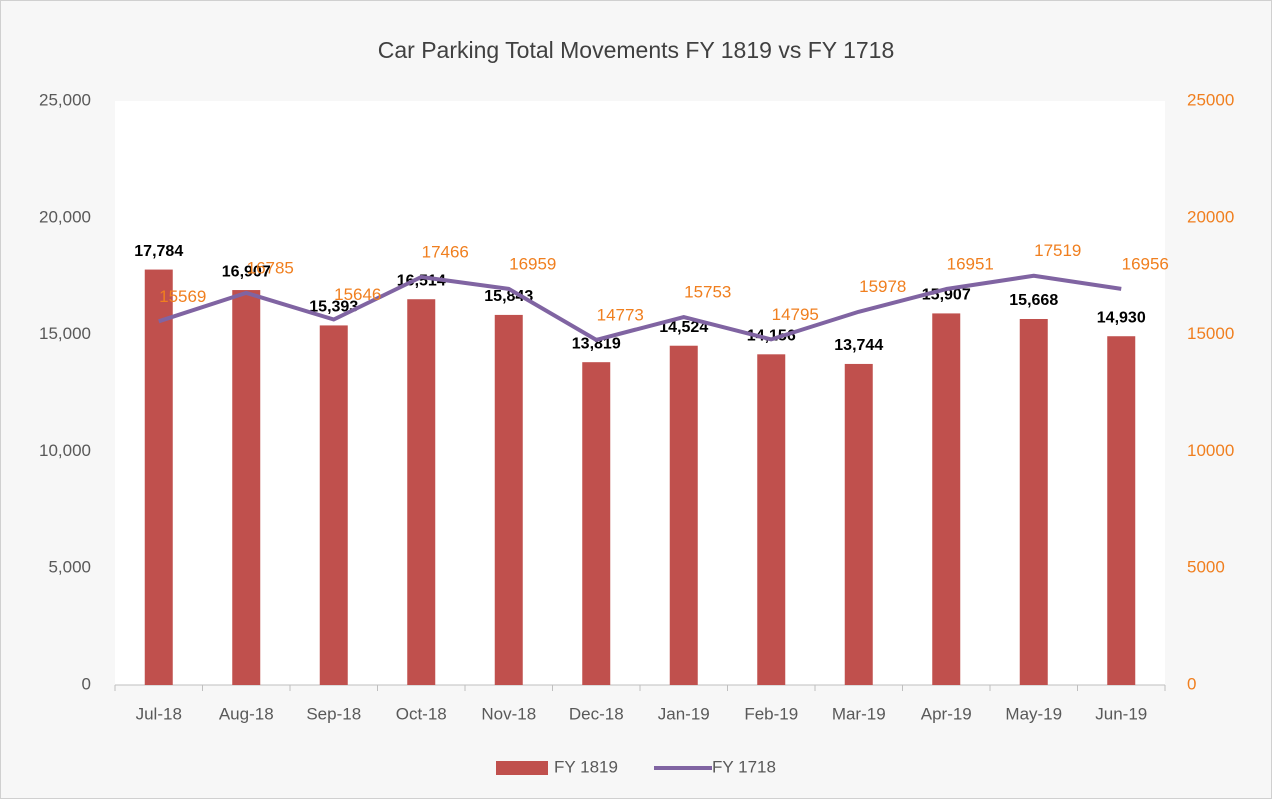  What do you see at coordinates (1210, 333) in the screenshot?
I see `y2-tick-label: 15000` at bounding box center [1210, 333].